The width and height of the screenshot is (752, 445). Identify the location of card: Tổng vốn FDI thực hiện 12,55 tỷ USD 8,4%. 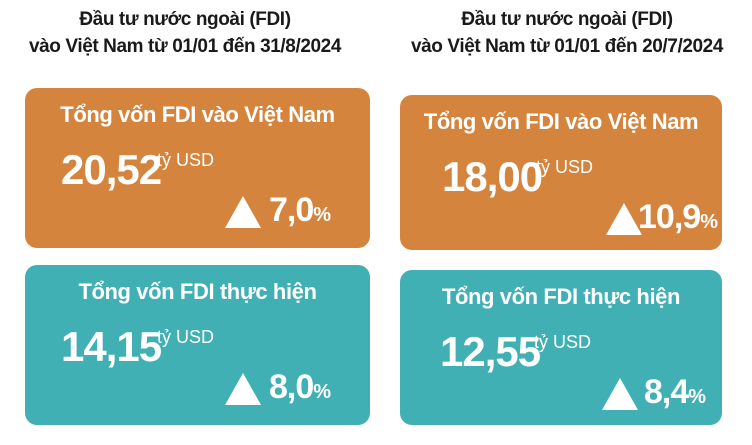
(561, 347).